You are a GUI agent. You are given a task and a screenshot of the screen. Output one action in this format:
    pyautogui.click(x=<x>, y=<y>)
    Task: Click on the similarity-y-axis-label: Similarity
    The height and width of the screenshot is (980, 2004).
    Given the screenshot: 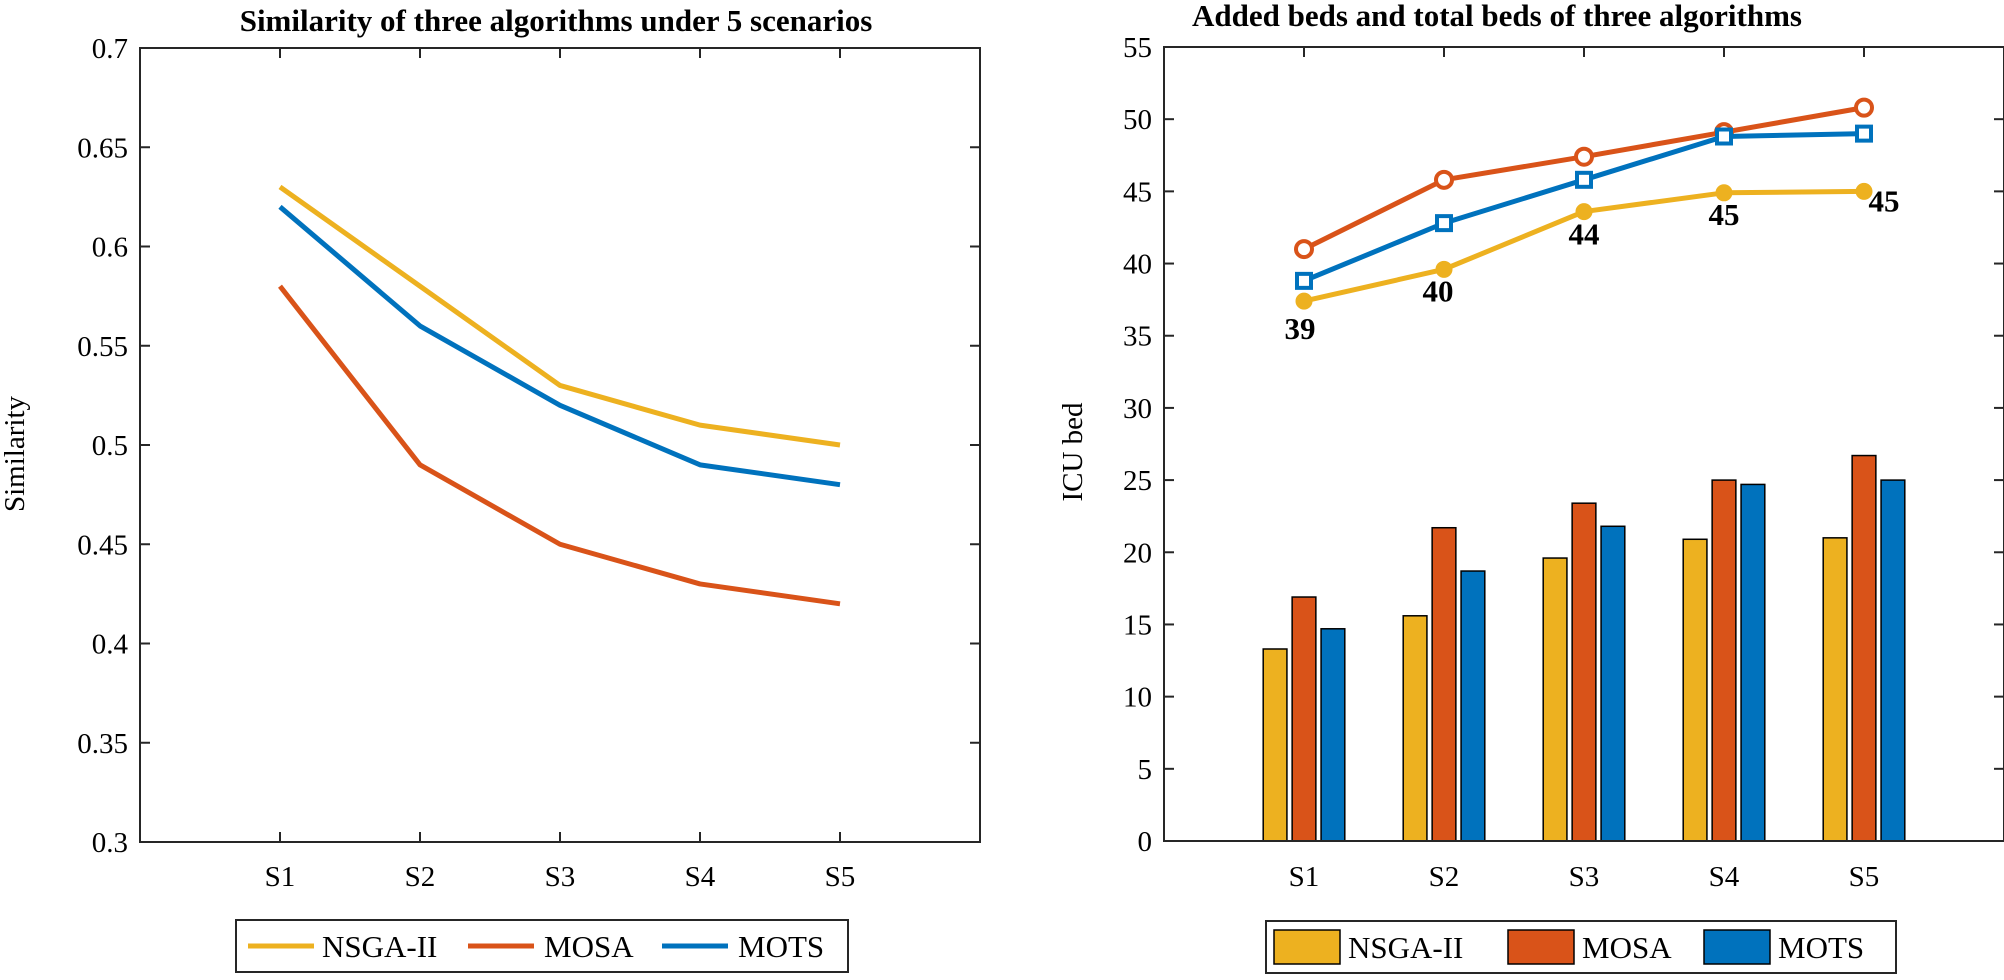 What is the action you would take?
    pyautogui.click(x=15, y=454)
    